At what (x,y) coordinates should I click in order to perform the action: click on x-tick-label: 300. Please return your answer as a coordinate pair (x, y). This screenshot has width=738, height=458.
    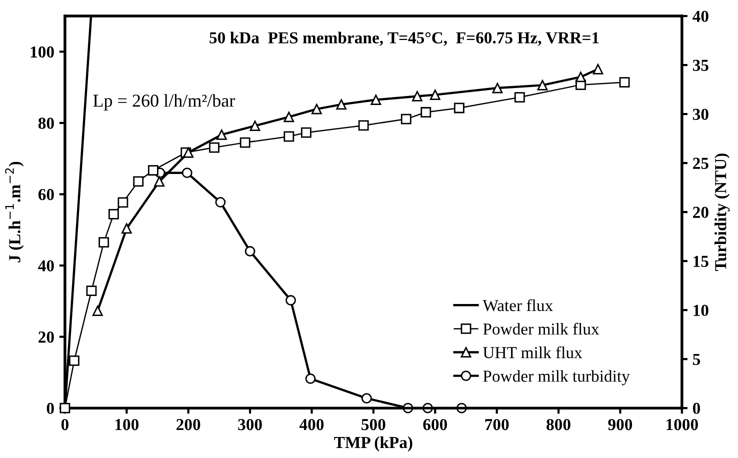
    Looking at the image, I should click on (250, 424).